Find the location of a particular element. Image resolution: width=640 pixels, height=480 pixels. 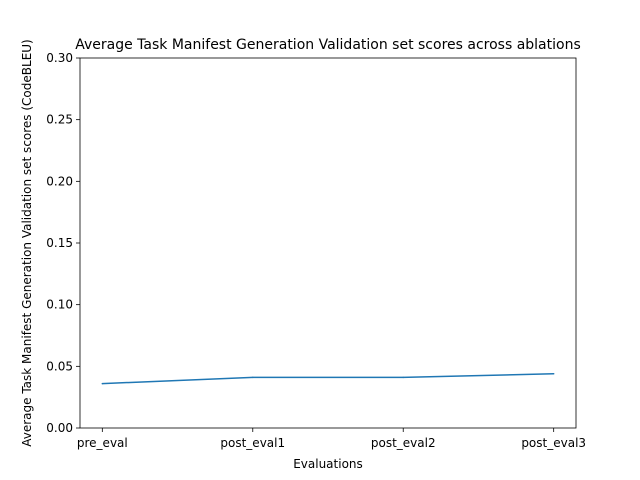

y-tick-label: 0.05 is located at coordinates (59, 366).